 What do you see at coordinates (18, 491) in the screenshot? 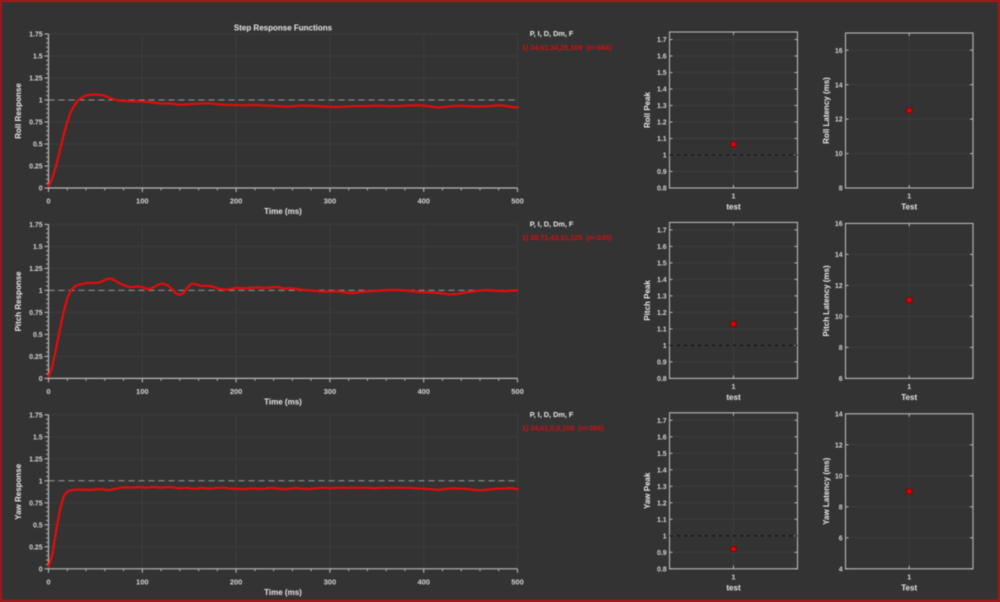
I see `svg-text: Yaw Response` at bounding box center [18, 491].